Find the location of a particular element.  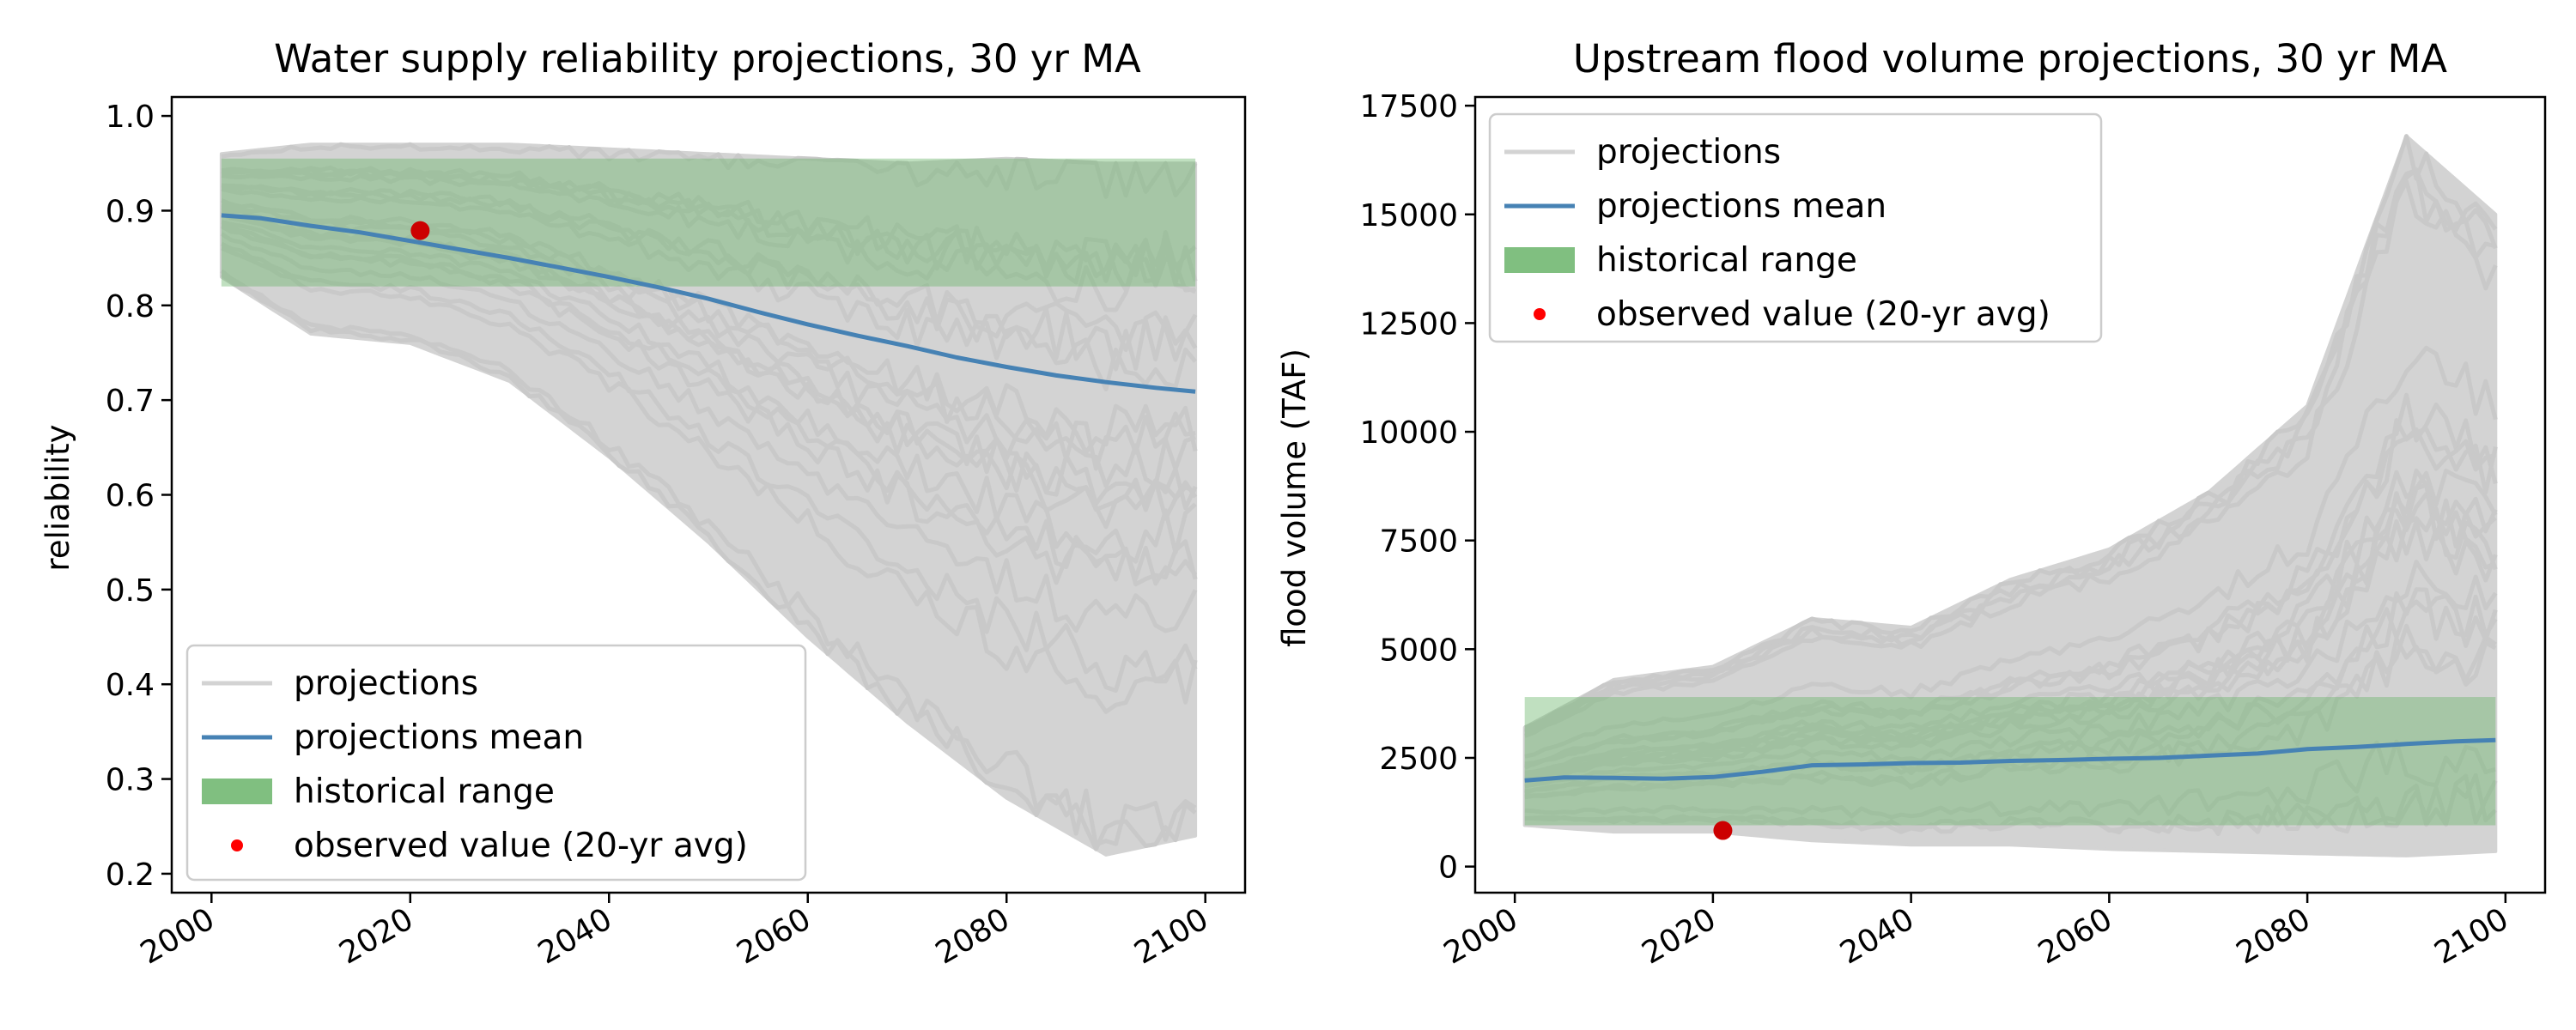

y-tick-label: 0.7 is located at coordinates (130, 401).